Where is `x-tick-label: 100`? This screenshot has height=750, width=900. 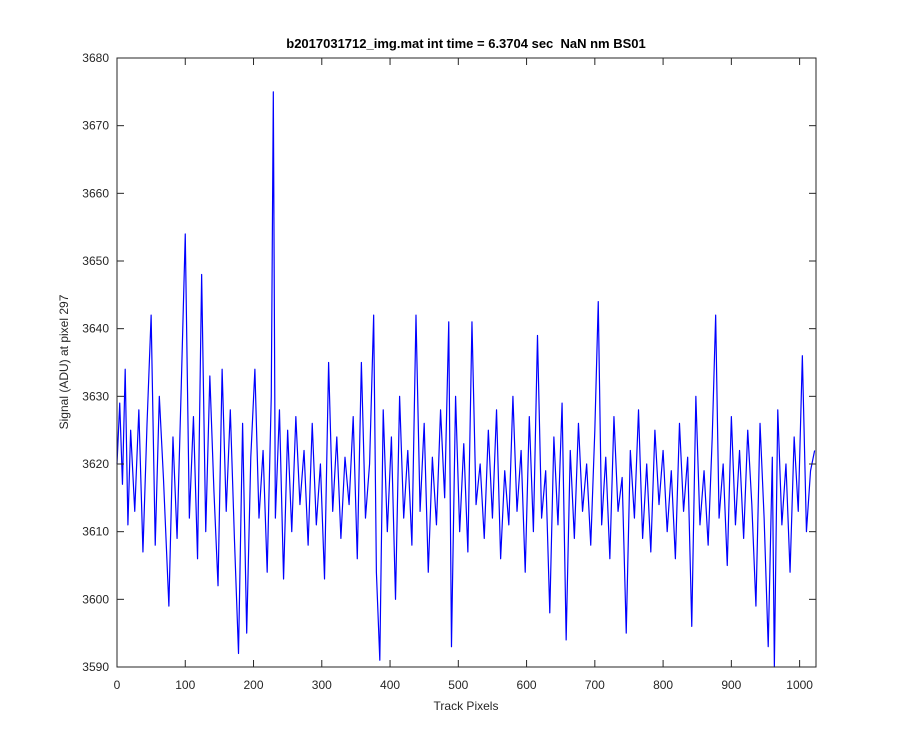
x-tick-label: 100 is located at coordinates (185, 685).